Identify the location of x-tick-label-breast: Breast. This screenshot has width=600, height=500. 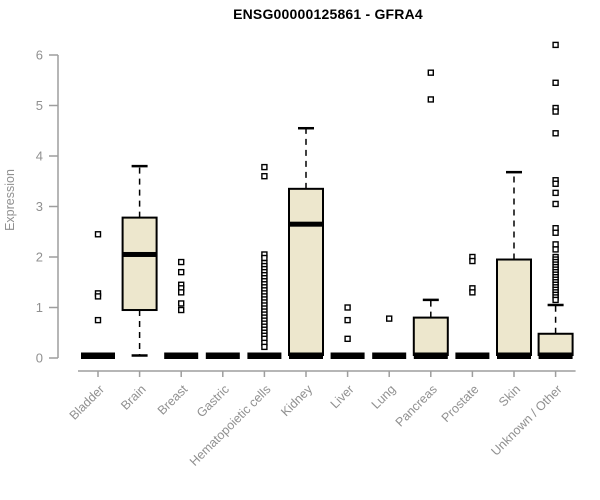
(173, 400).